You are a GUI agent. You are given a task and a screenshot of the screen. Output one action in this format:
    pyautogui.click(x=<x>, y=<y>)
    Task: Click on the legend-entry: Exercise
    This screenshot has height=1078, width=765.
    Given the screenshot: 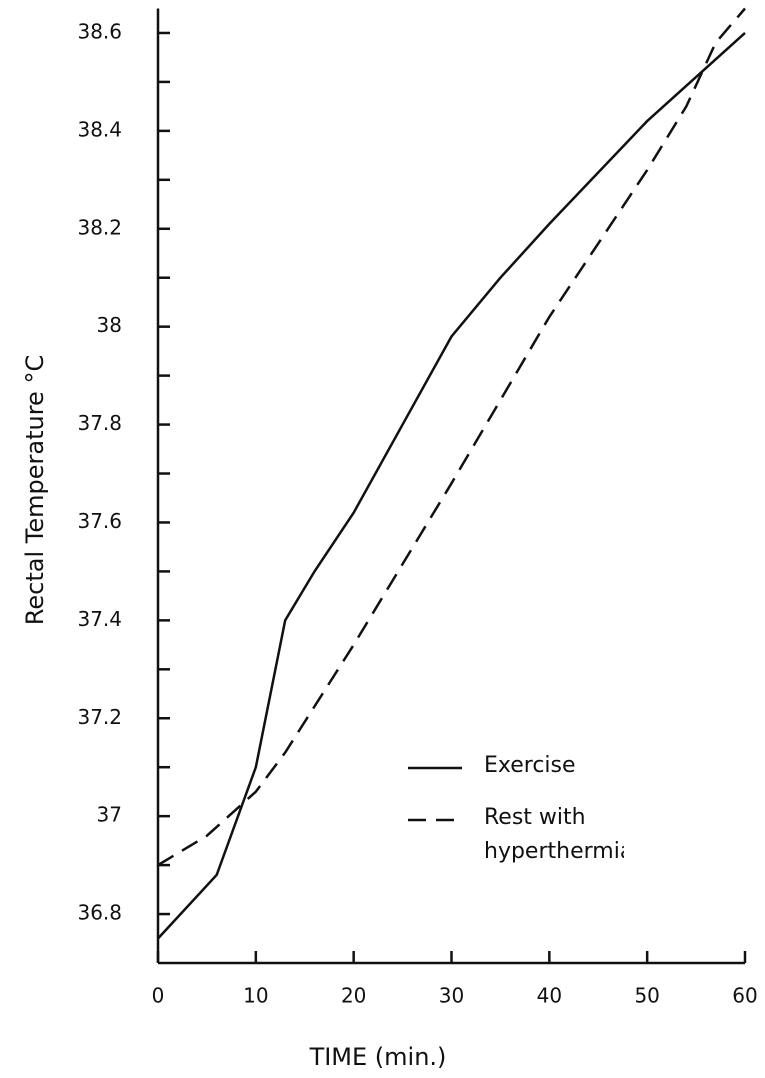 What is the action you would take?
    pyautogui.click(x=530, y=765)
    